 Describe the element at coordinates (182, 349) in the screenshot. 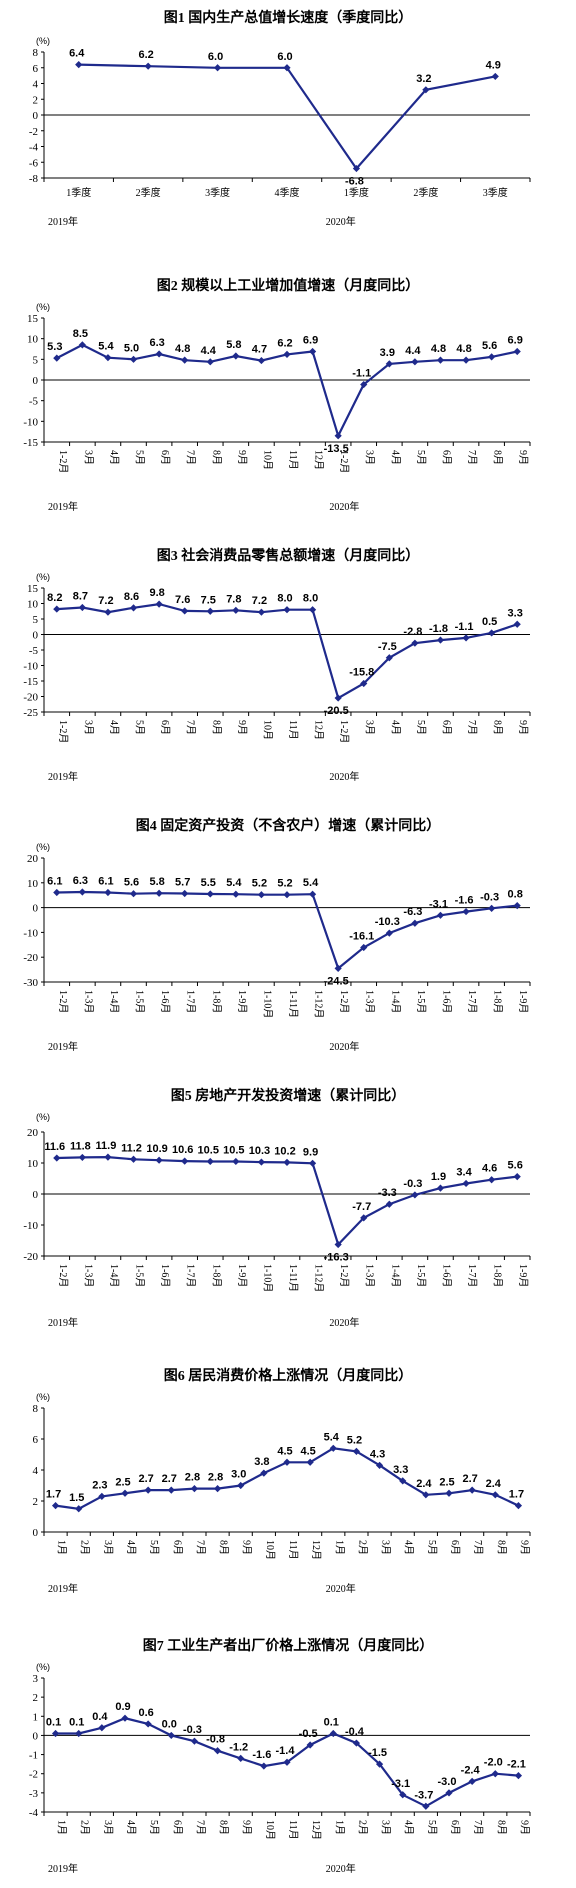

I see `data-label: 4.8` at that location.